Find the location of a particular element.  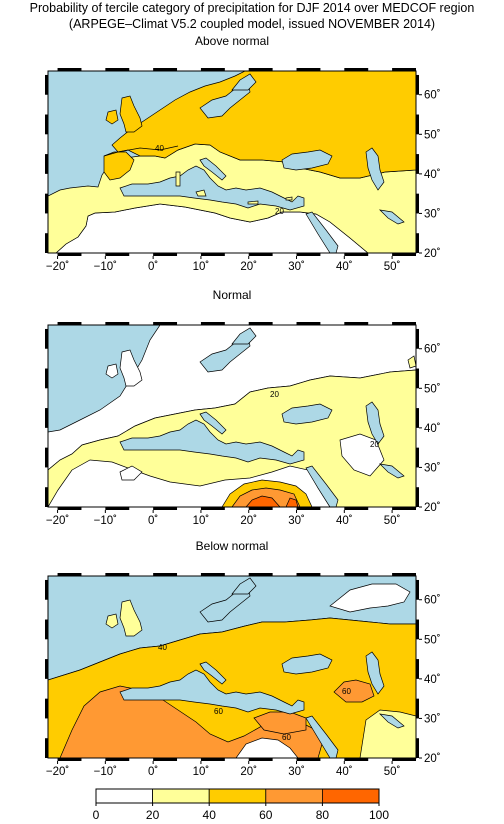

land-white-sahara is located at coordinates (267, 747).